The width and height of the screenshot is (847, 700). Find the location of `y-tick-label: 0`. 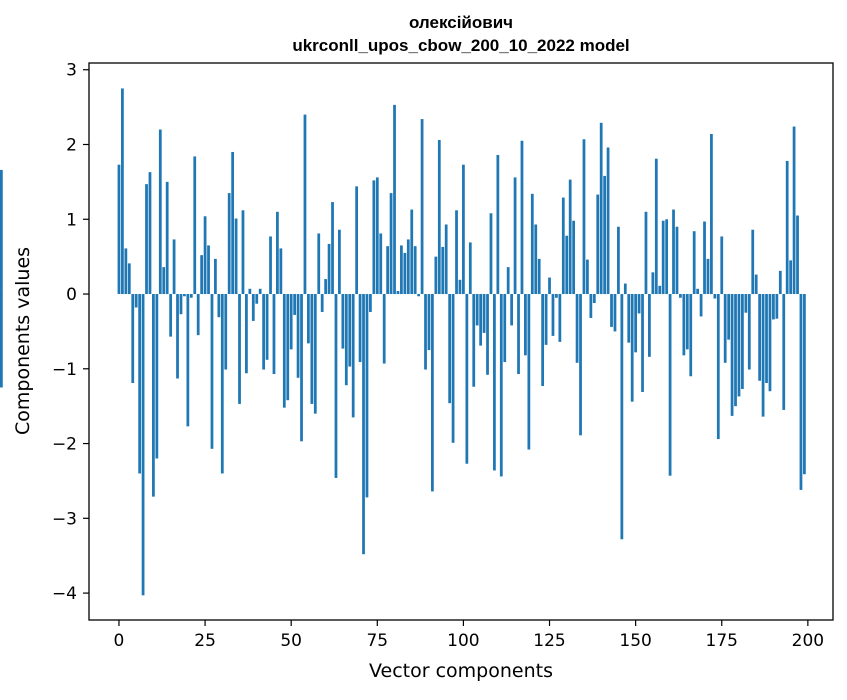

y-tick-label: 0 is located at coordinates (71, 295).